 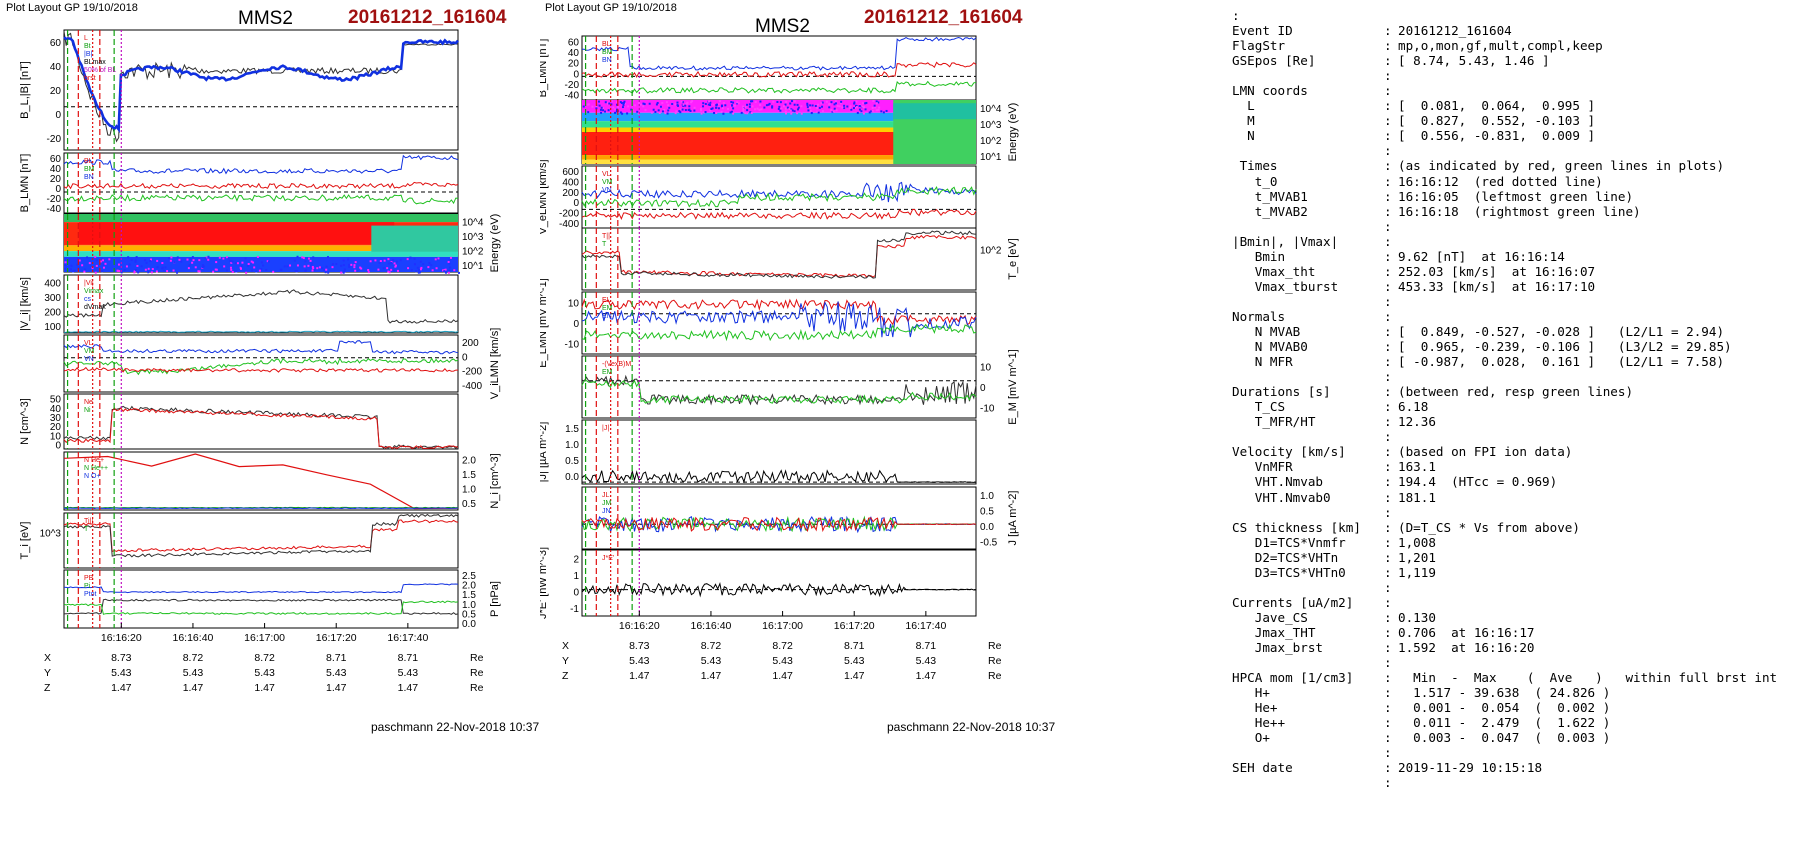 What do you see at coordinates (261, 588) in the screenshot?
I see `series-line-pb` at bounding box center [261, 588].